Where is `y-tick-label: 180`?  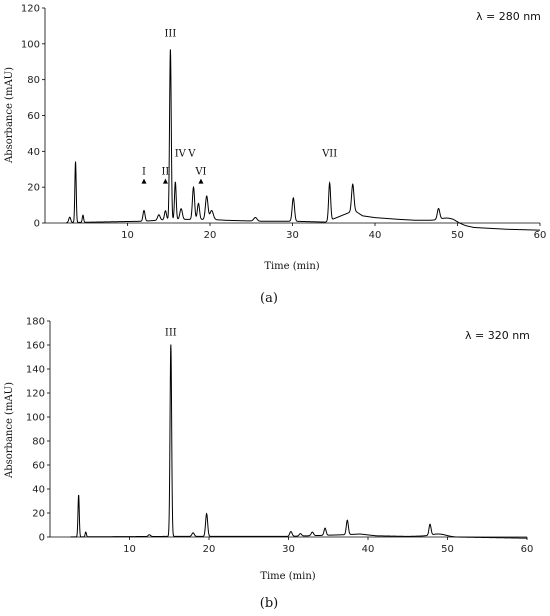
y-tick-label: 180 is located at coordinates (35, 322).